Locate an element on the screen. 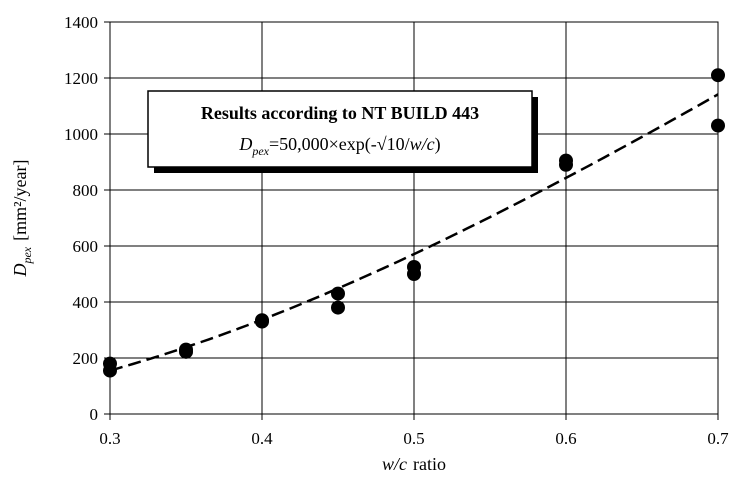 The width and height of the screenshot is (735, 482). x-axis-ticks: 0.3 0.4 0.5 0.6 0.7 is located at coordinates (414, 431).